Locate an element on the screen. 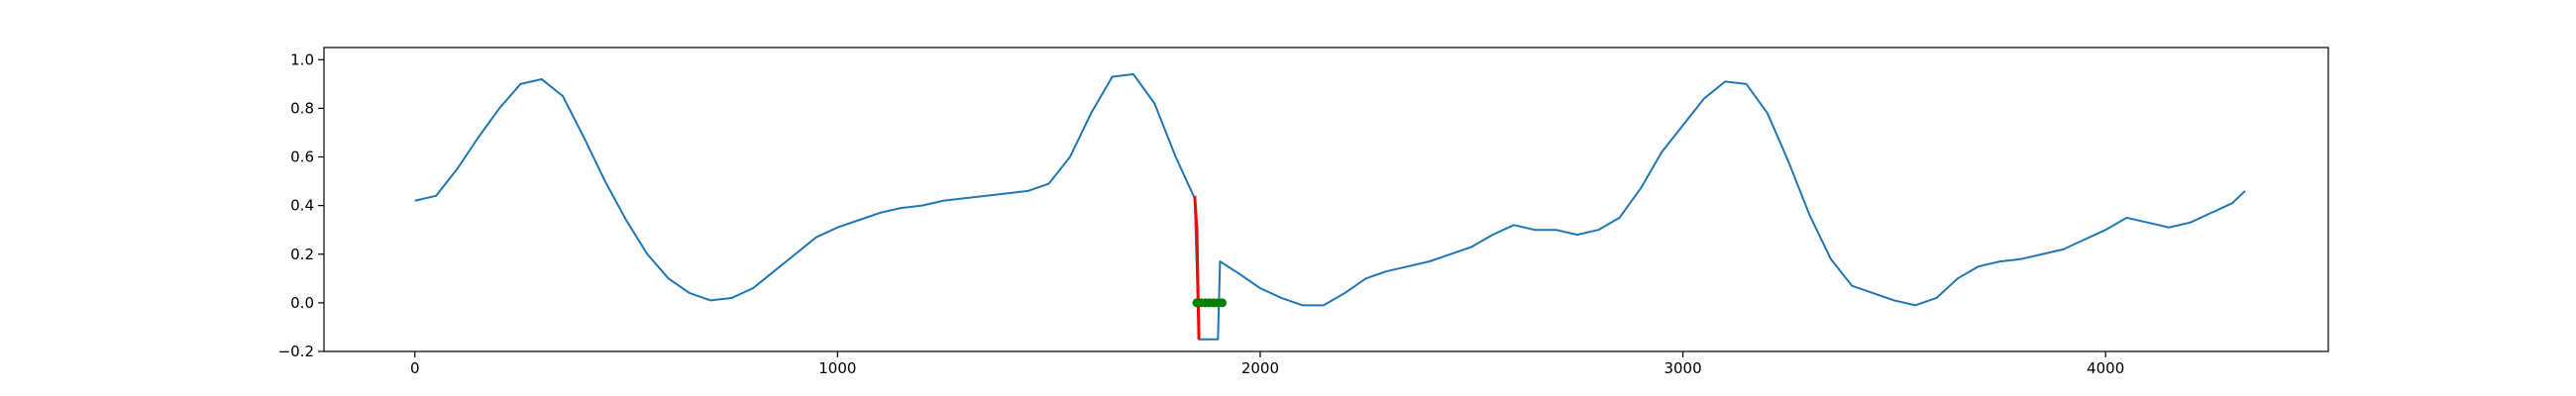  series-line is located at coordinates (1197, 267).